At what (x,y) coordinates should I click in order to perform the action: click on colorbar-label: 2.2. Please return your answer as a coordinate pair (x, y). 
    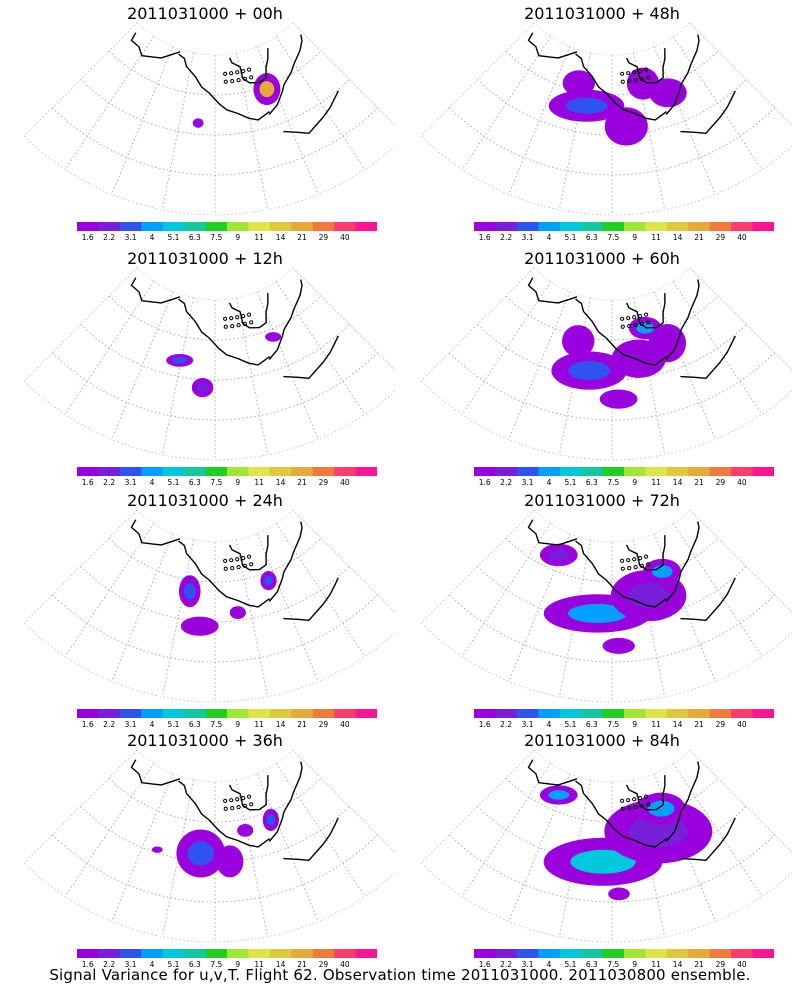
    Looking at the image, I should click on (109, 482).